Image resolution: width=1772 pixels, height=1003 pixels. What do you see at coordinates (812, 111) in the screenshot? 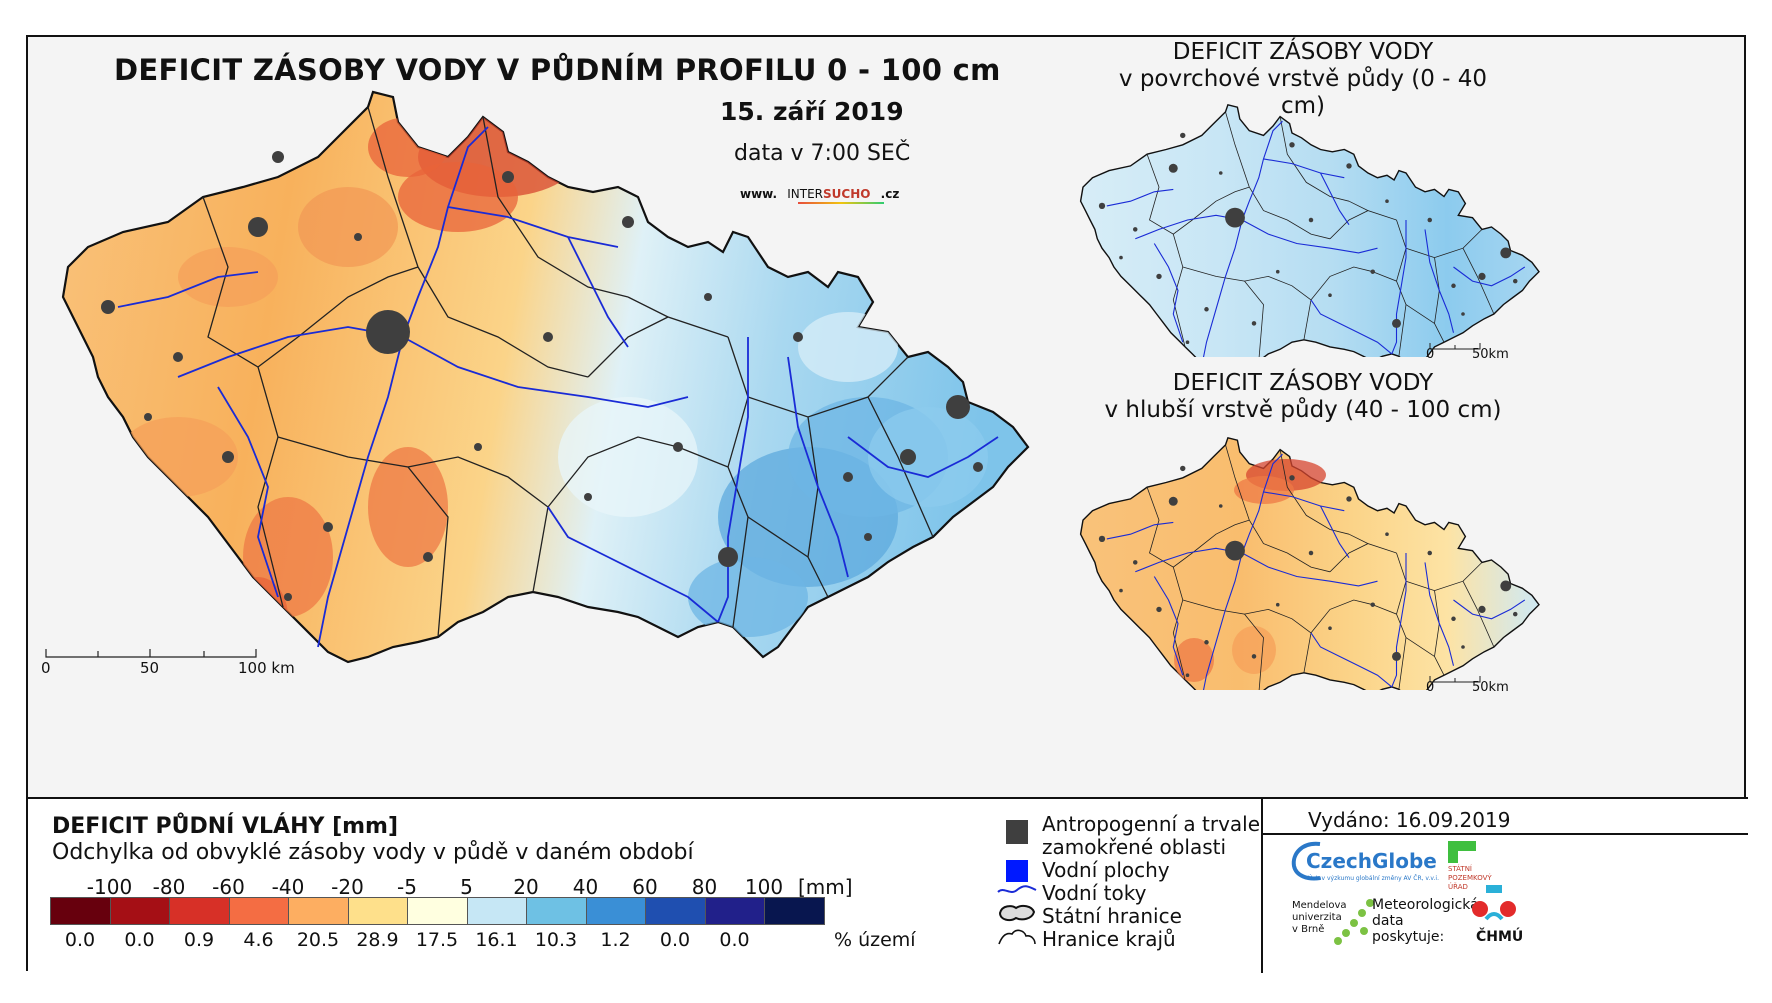
I see `map-date: 15. září 2019` at bounding box center [812, 111].